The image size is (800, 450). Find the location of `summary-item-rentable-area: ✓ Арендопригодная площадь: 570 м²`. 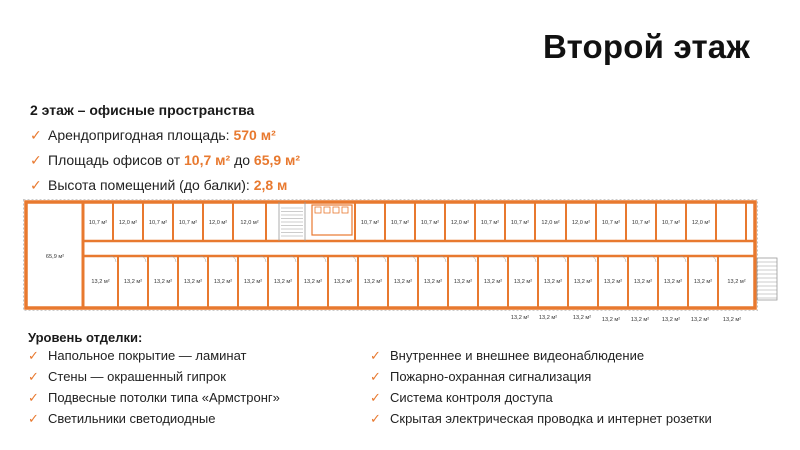

summary-item-rentable-area: ✓ Арендопригодная площадь: 570 м² is located at coordinates (153, 135).